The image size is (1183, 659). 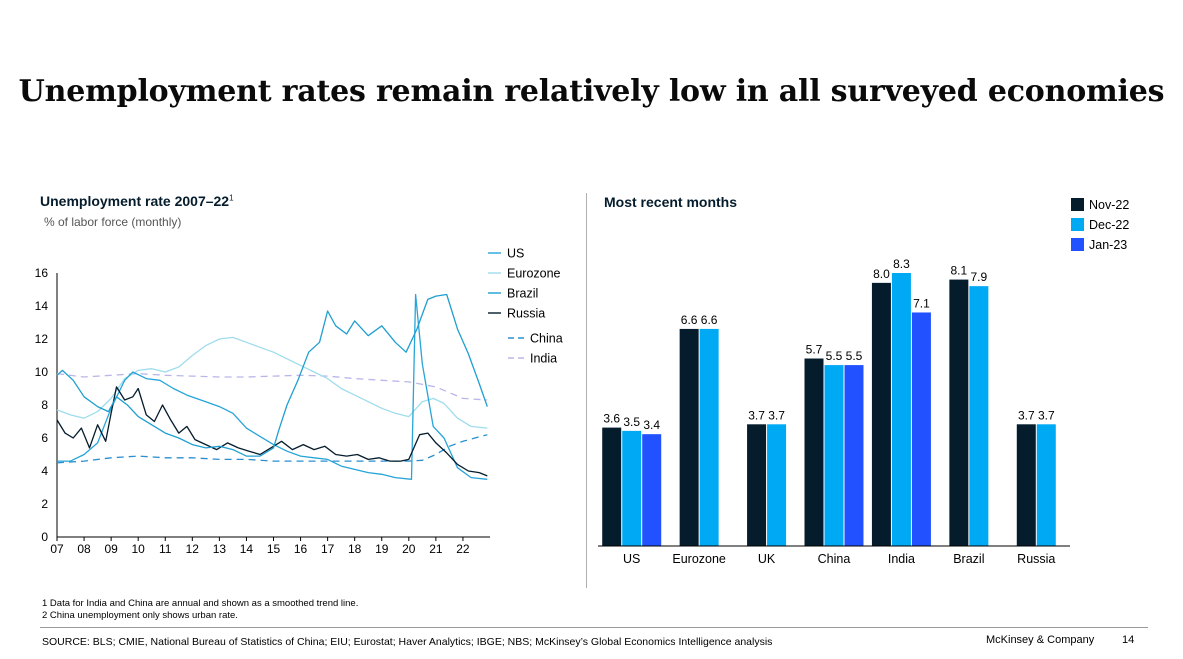 What do you see at coordinates (409, 549) in the screenshot?
I see `x-tick-label: 20` at bounding box center [409, 549].